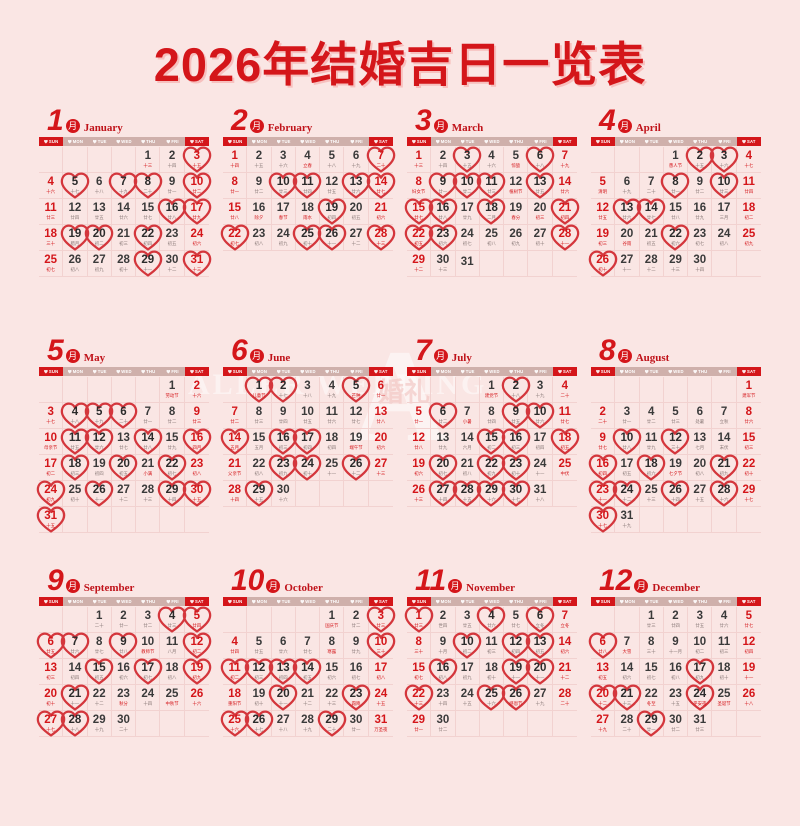 This screenshot has width=800, height=826. What do you see at coordinates (51, 672) in the screenshot?
I see `day-cell: 13 初三` at bounding box center [51, 672].